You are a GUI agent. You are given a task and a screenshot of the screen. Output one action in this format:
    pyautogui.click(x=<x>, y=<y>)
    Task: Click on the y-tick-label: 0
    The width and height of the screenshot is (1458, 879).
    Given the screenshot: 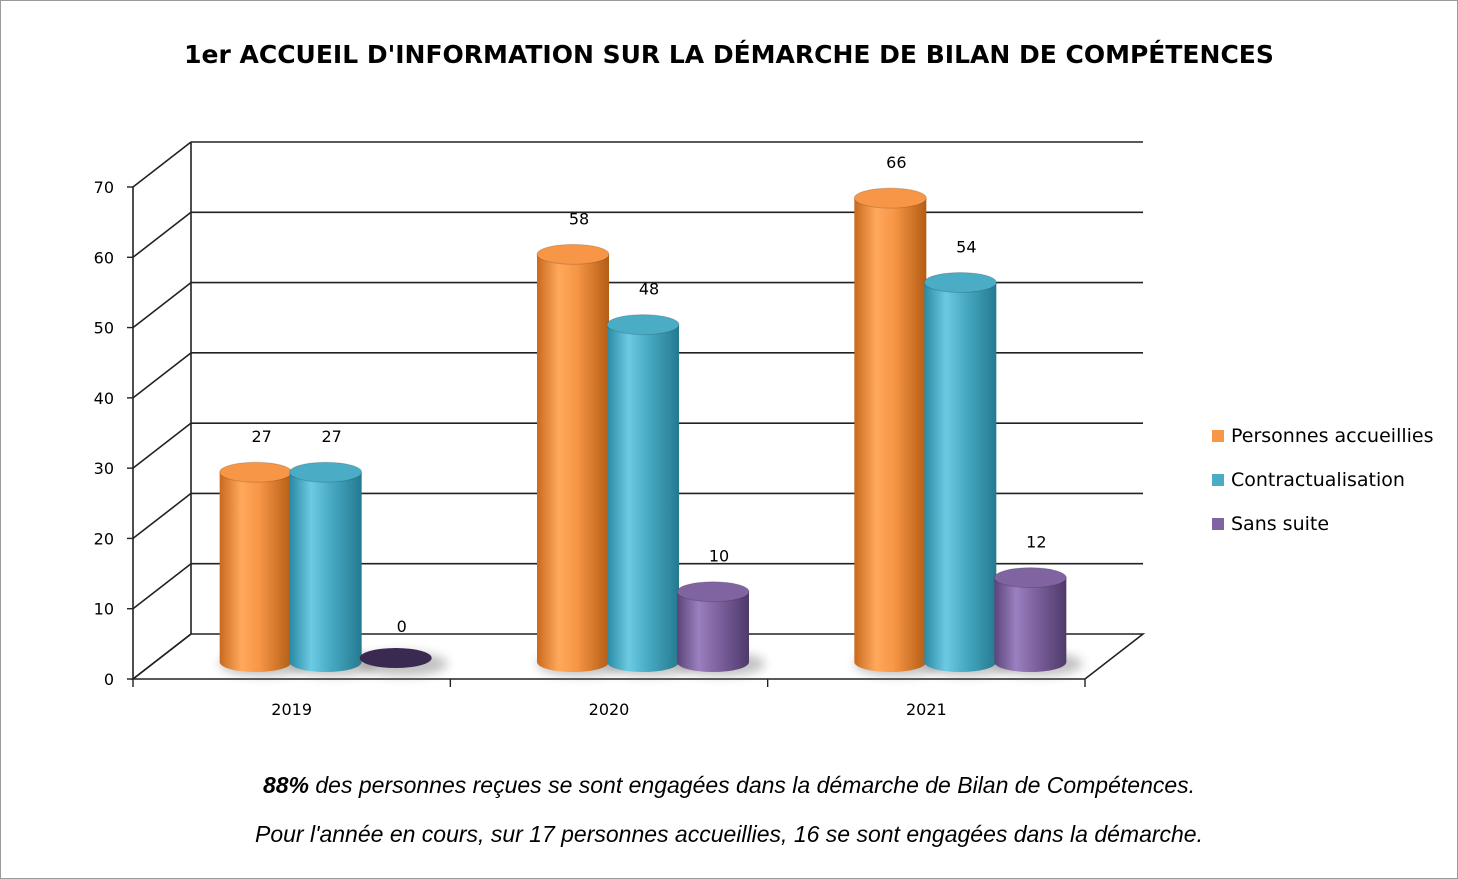 What is the action you would take?
    pyautogui.click(x=109, y=679)
    